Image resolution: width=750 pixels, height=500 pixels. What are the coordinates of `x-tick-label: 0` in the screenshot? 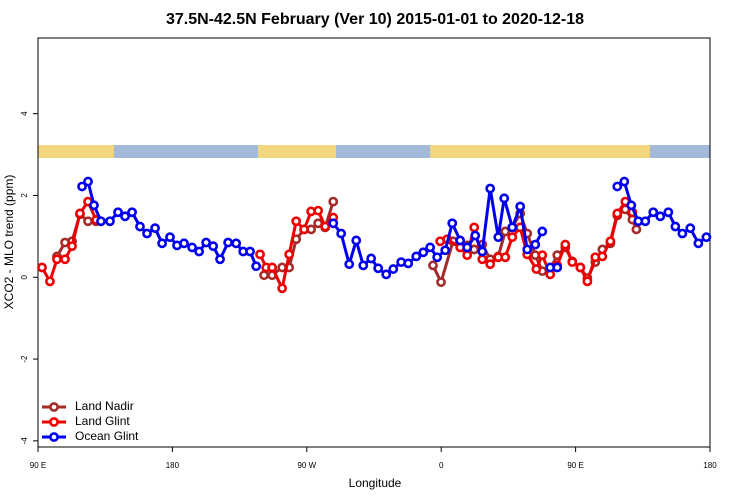 It's located at (441, 465).